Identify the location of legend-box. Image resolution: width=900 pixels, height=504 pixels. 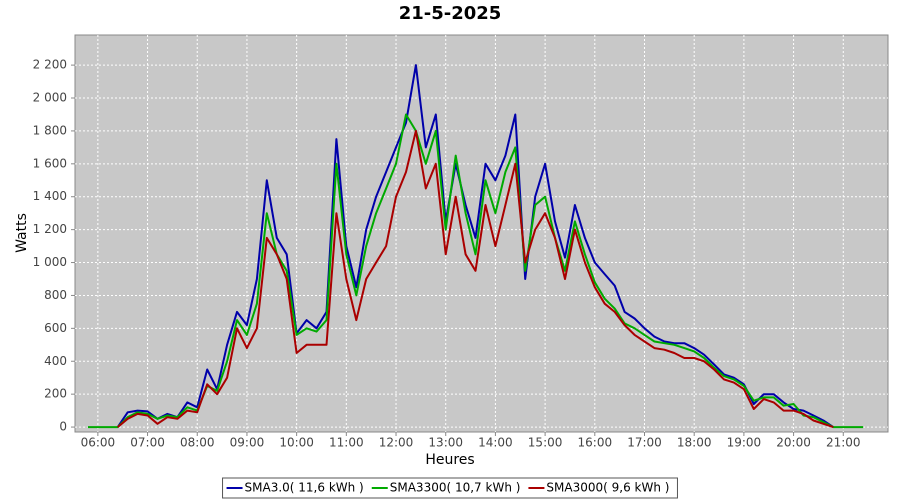
(450, 488).